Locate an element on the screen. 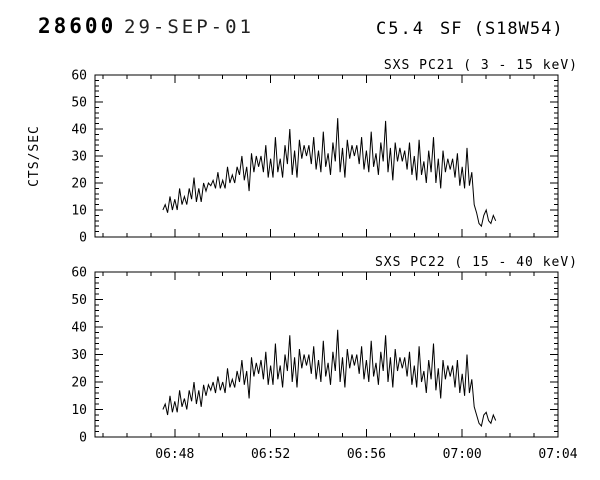 Image resolution: width=600 pixels, height=480 pixels. event-number: 28600 is located at coordinates (77, 26).